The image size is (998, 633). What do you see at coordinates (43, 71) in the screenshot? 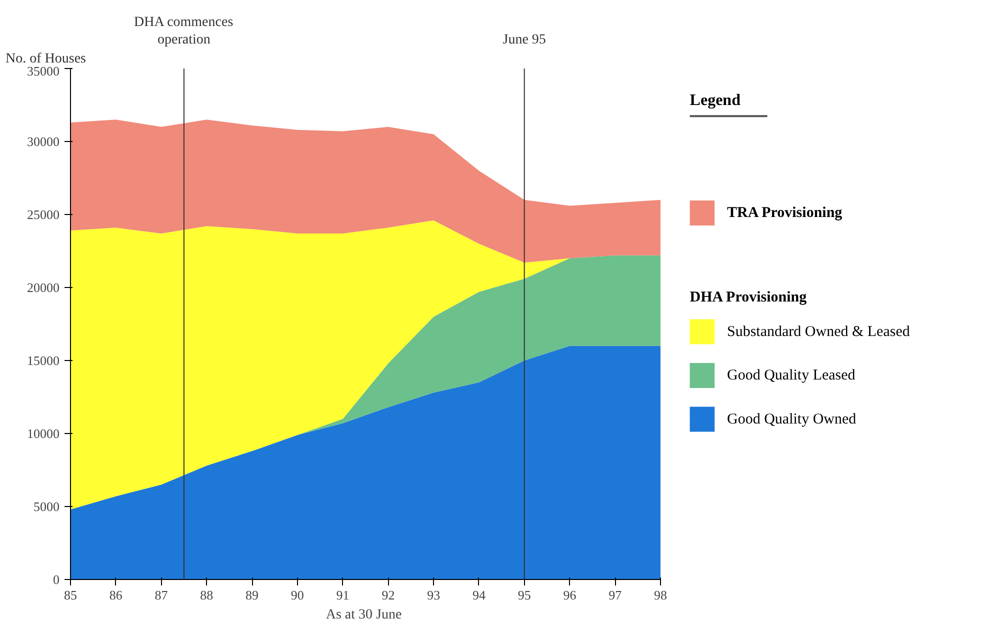
I see `y-tick-label: 35000` at bounding box center [43, 71].